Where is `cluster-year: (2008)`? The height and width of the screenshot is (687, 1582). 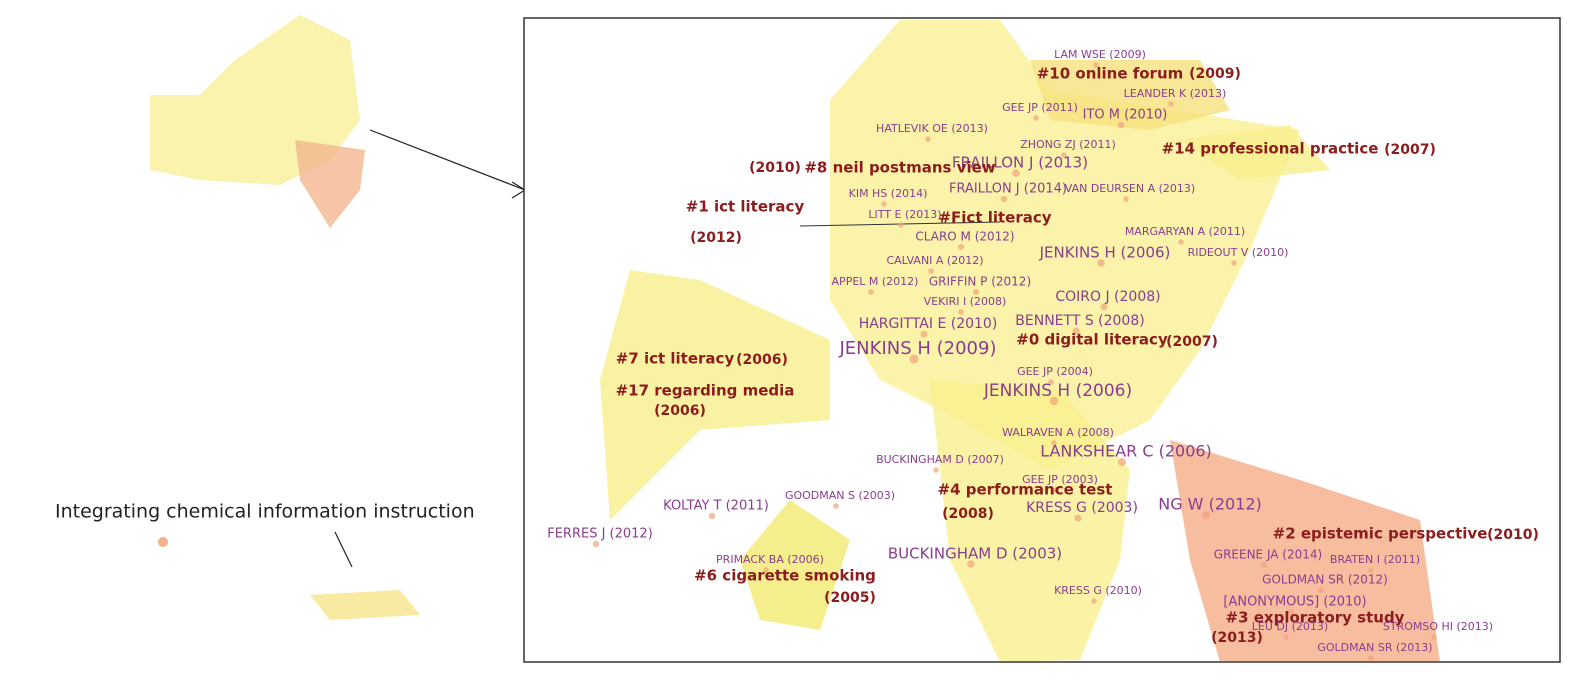 cluster-year: (2008) is located at coordinates (968, 514).